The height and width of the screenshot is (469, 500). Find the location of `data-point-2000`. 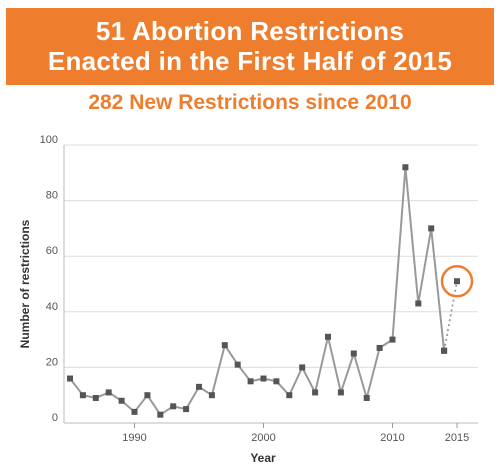

data-point-2000 is located at coordinates (263, 378).